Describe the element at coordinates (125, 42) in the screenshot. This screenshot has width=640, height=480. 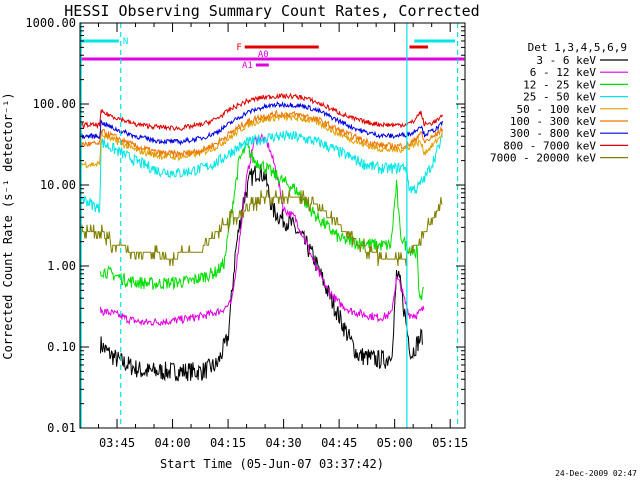
I see `flag-label: N` at that location.